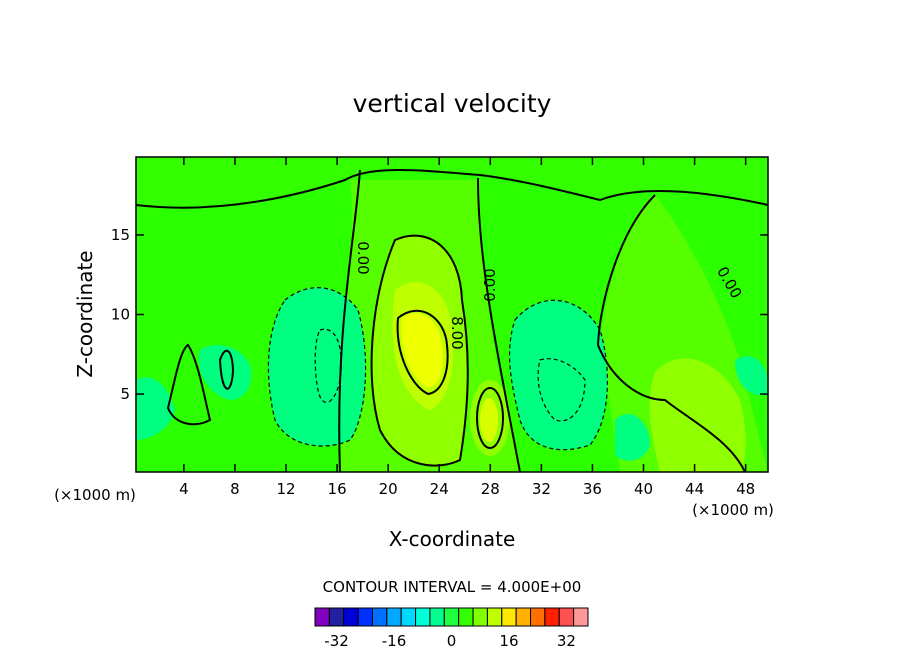 This screenshot has height=658, width=904. I want to click on x-tick-label: 44, so click(694, 489).